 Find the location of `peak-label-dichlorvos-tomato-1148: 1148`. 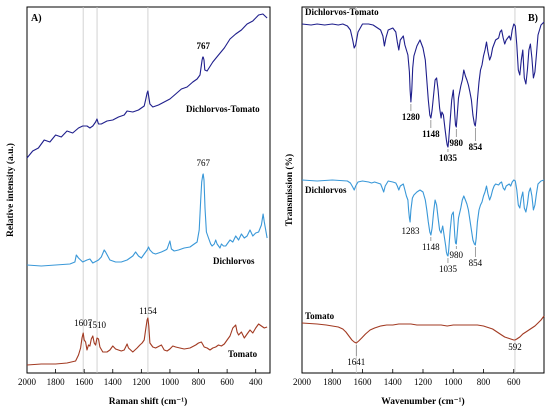

peak-label-dichlorvos-tomato-1148: 1148 is located at coordinates (431, 134).